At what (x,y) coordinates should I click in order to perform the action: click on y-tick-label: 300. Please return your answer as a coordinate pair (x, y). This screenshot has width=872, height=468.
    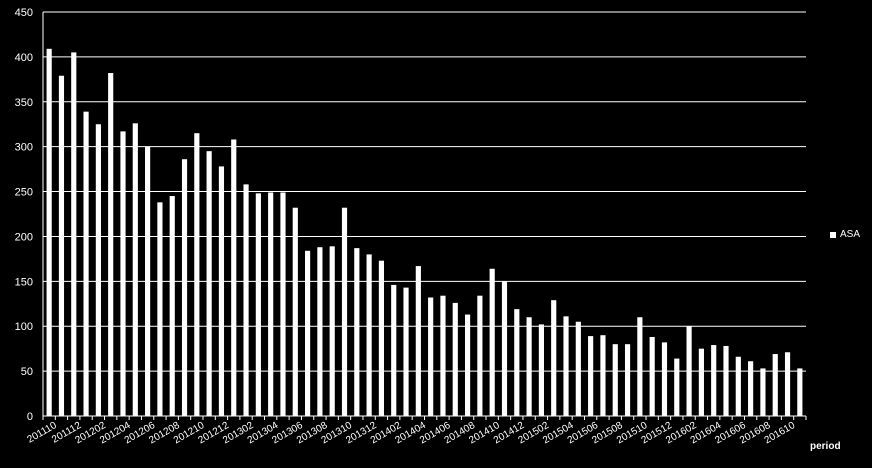
    Looking at the image, I should click on (24, 148).